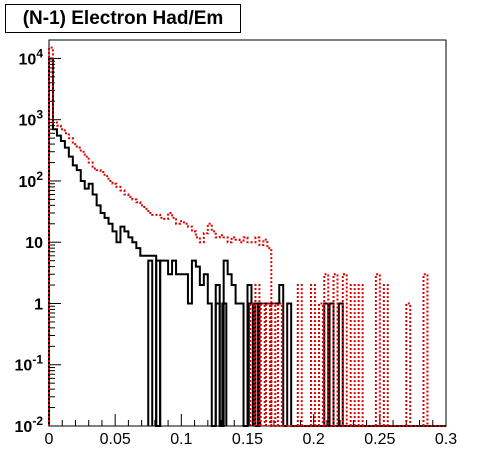 The width and height of the screenshot is (496, 472). What do you see at coordinates (247, 439) in the screenshot?
I see `x-tick-label: 0.15` at bounding box center [247, 439].